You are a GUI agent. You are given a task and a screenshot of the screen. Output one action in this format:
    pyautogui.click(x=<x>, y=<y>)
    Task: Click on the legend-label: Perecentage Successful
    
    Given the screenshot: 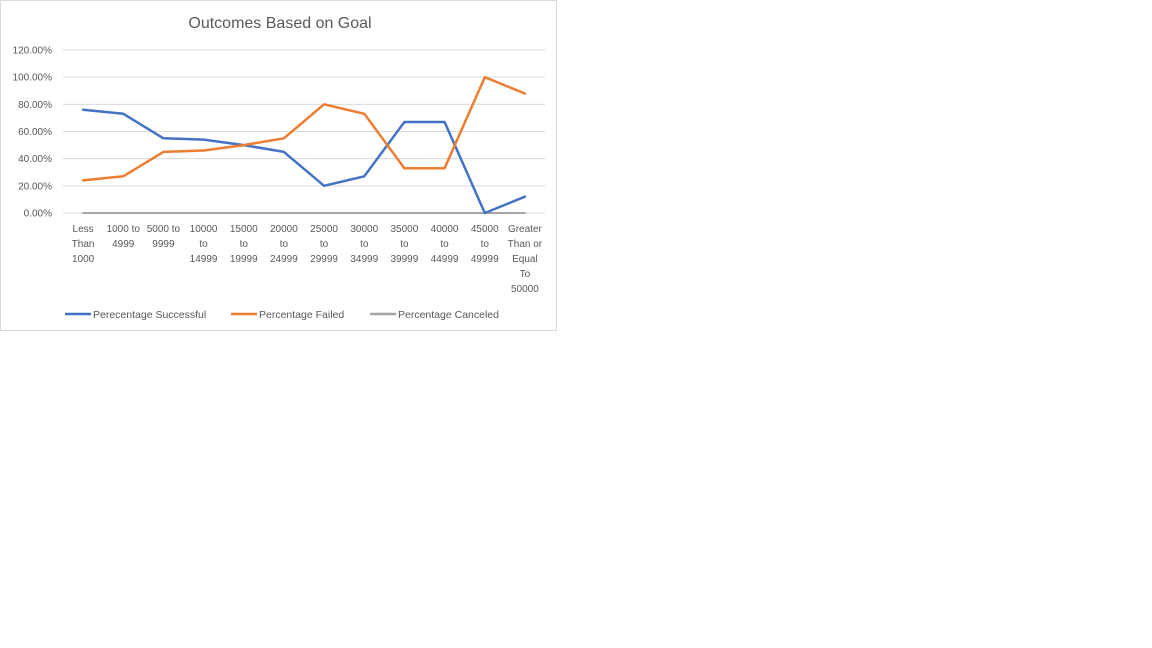 What is the action you would take?
    pyautogui.click(x=149, y=315)
    